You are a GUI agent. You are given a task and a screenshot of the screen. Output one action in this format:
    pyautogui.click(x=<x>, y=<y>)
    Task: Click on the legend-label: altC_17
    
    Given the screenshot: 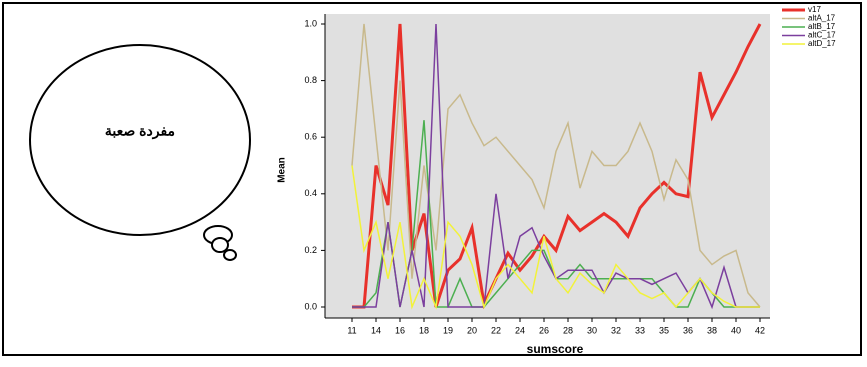 What is the action you would take?
    pyautogui.click(x=822, y=35)
    